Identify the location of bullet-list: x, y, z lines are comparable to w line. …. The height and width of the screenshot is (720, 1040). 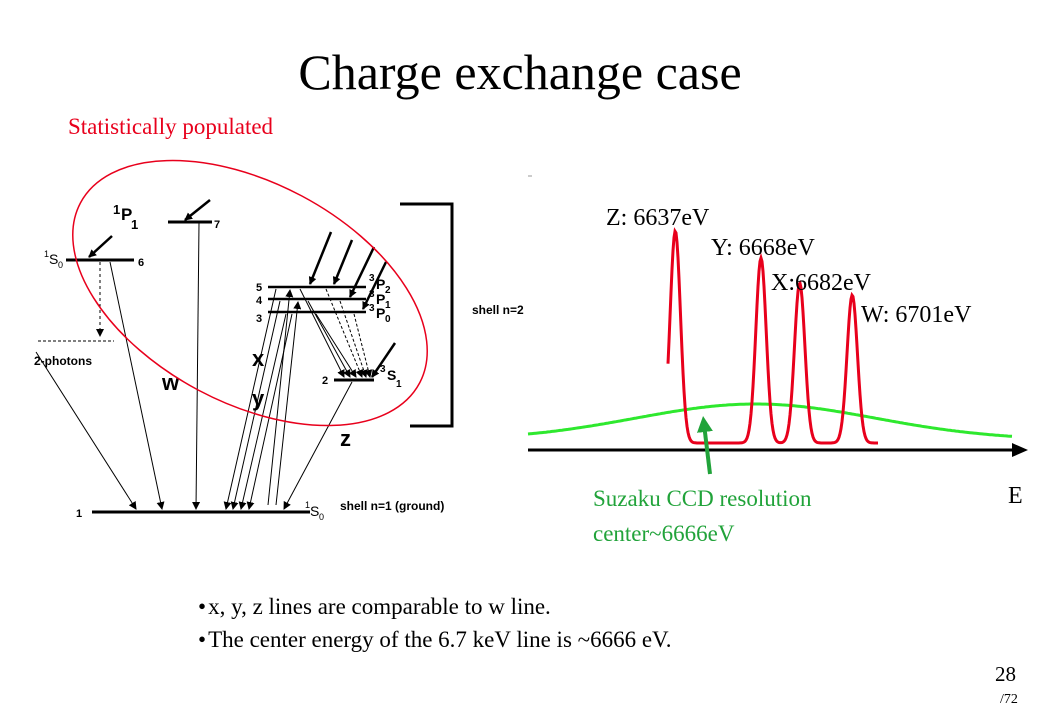
(434, 623).